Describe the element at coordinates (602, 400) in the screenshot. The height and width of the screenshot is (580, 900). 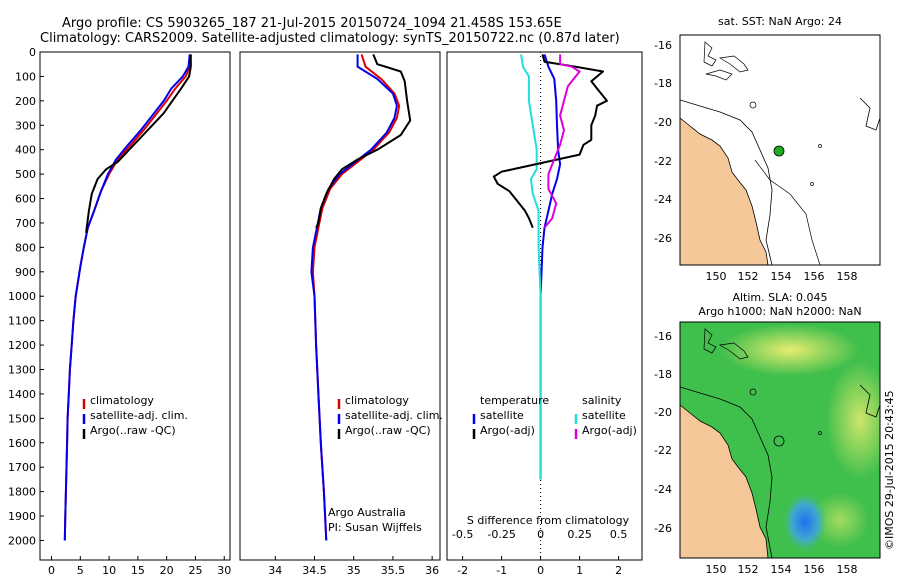
I see `legend-title-salinity: salinity` at that location.